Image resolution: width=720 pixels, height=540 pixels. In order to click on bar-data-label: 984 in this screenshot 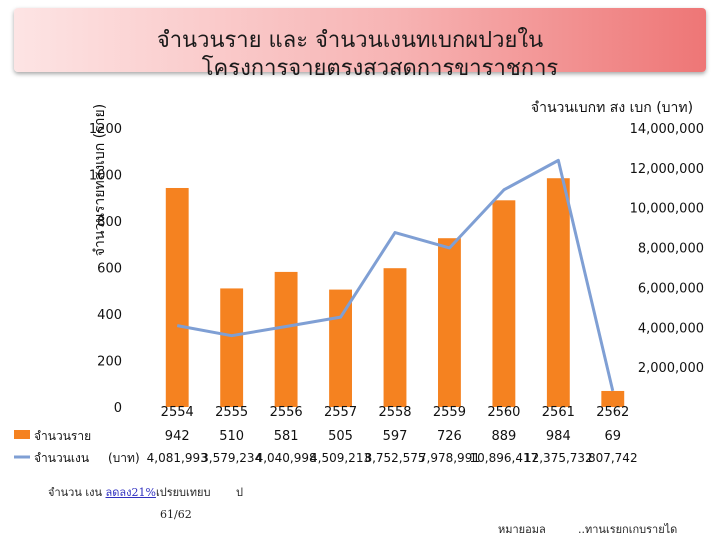, I will do `click(558, 436)`.